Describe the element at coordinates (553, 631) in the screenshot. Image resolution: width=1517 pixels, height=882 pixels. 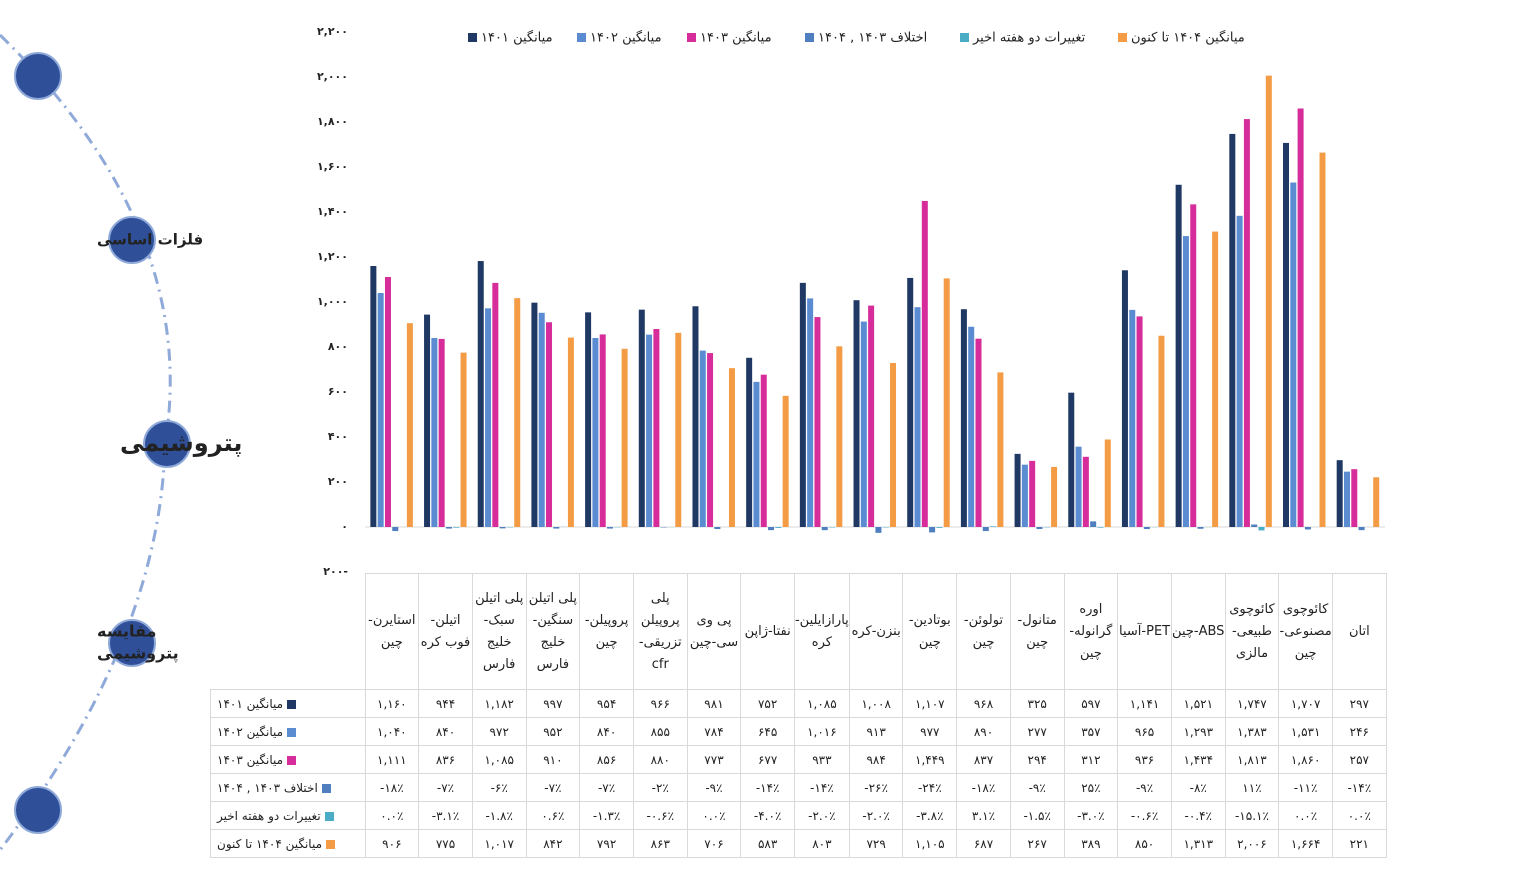
I see `category-header: پلی اتیلن سنگین-خلیج فارس` at that location.